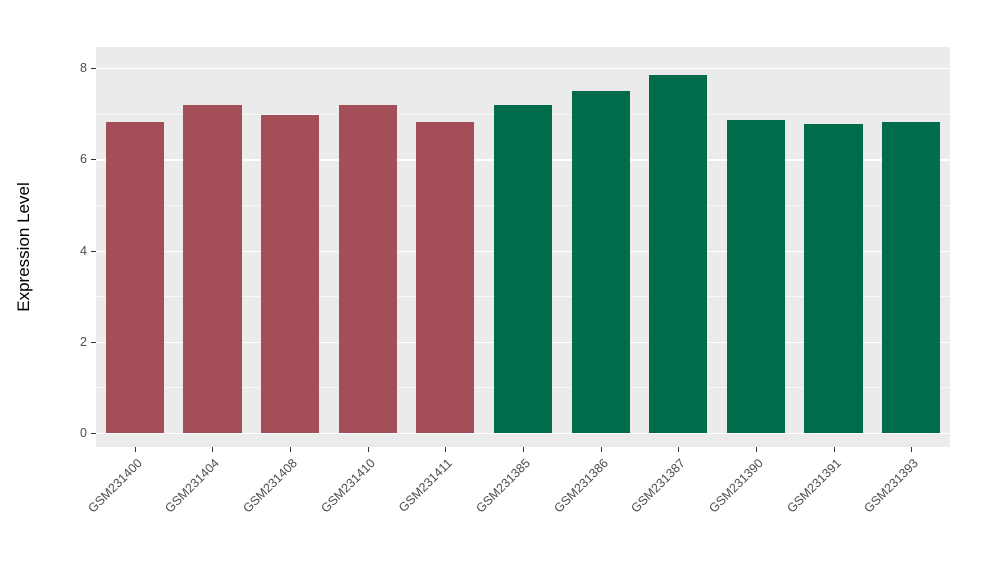 Image resolution: width=1000 pixels, height=580 pixels. I want to click on bar-GSM231408, so click(290, 273).